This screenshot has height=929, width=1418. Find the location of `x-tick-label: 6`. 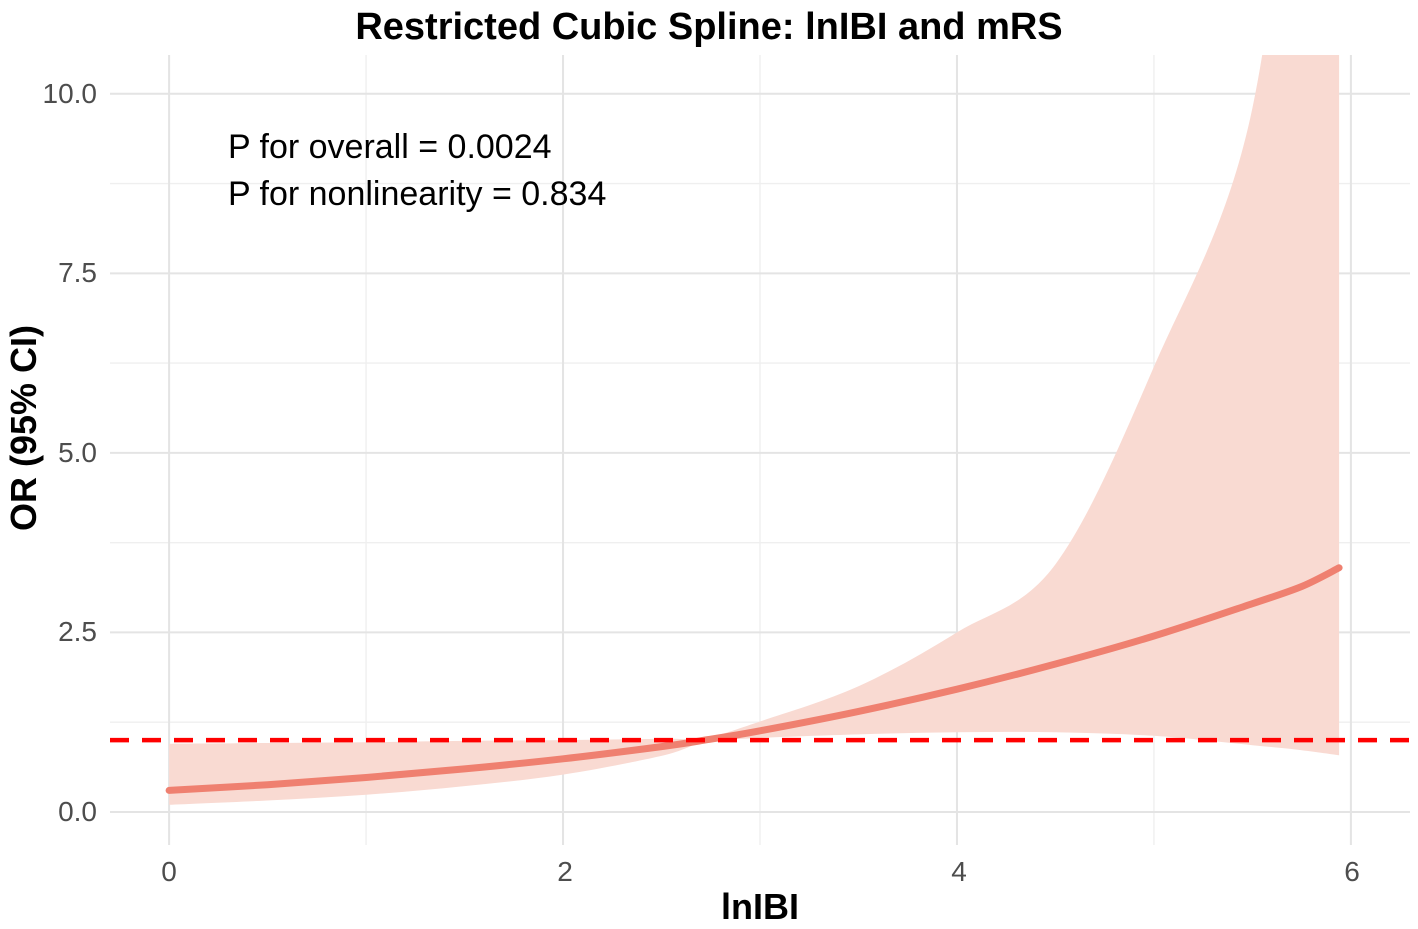

x-tick-label: 6 is located at coordinates (1352, 871).